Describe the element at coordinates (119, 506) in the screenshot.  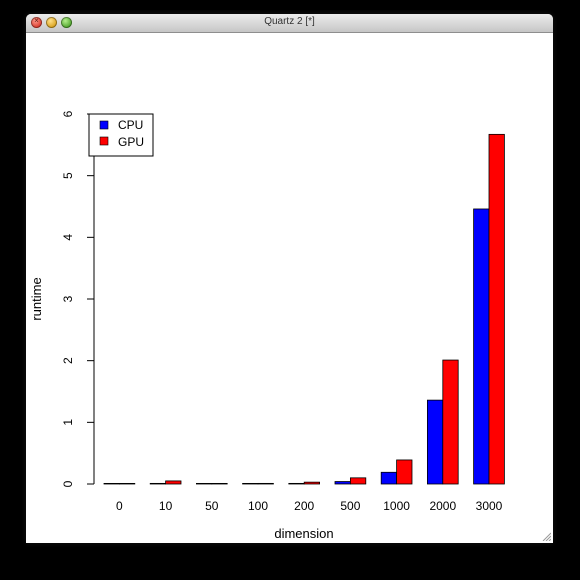
I see `x-tick-label: 0` at that location.